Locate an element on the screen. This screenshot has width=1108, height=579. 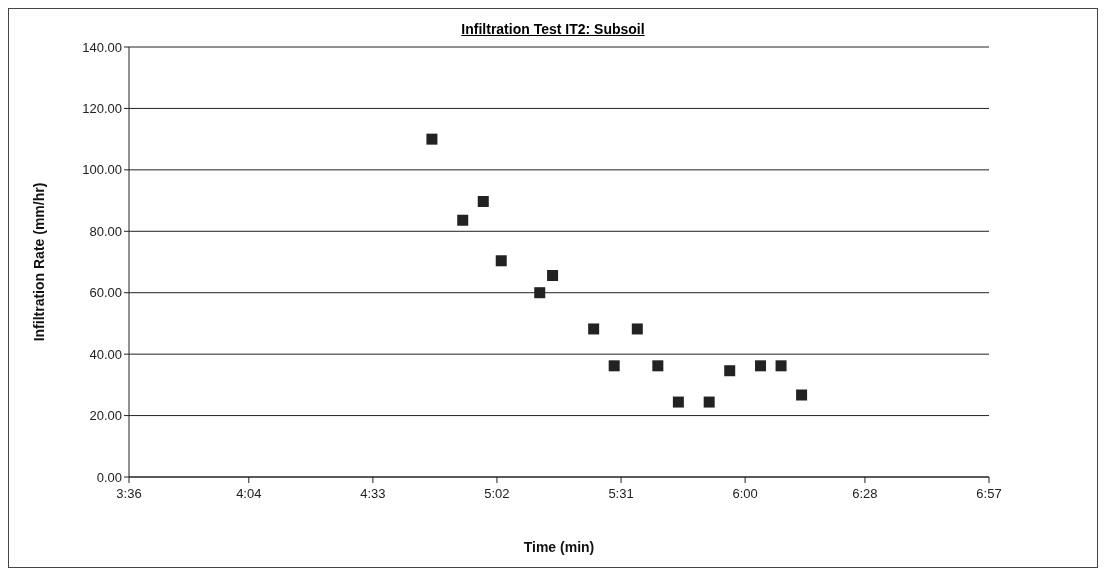
y-tick-label: 0.00 is located at coordinates (109, 477).